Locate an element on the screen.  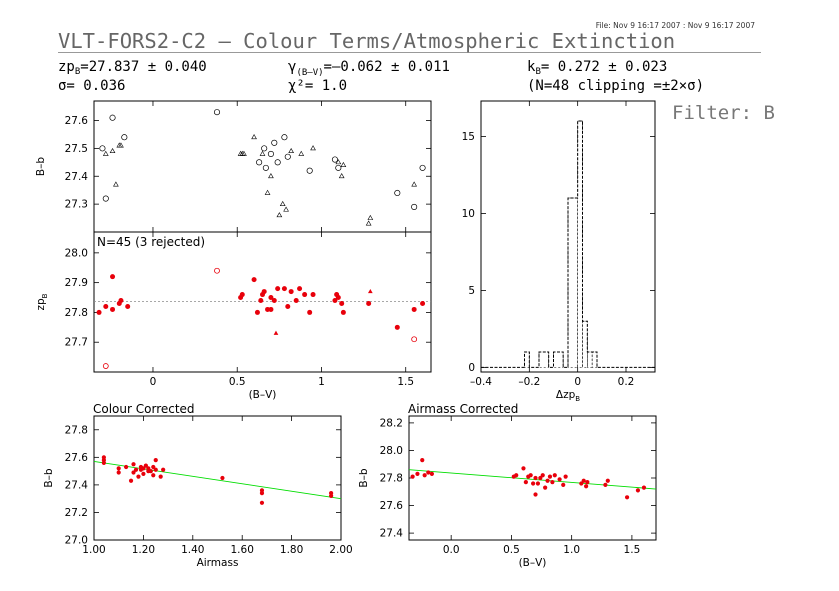
x-axis-symbol: Δzp is located at coordinates (566, 395).